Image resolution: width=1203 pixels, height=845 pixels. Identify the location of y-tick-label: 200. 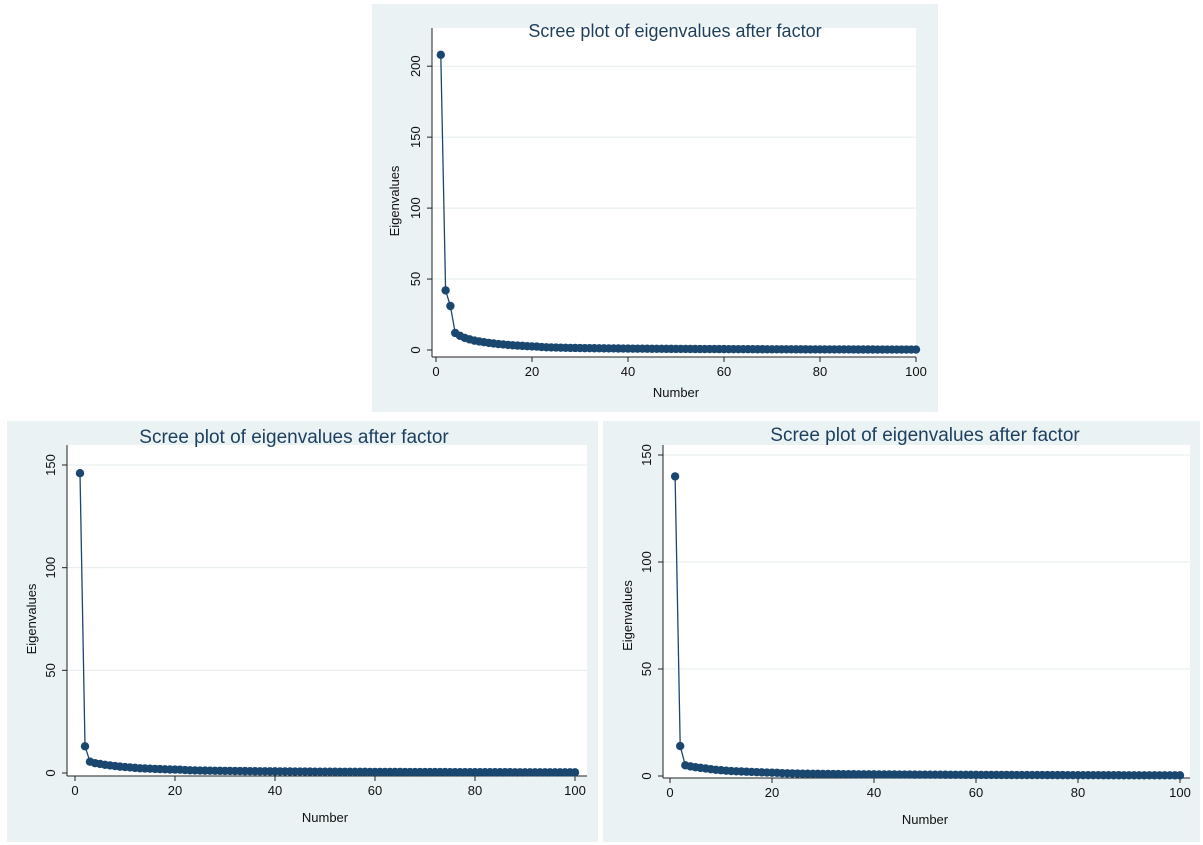
(415, 66).